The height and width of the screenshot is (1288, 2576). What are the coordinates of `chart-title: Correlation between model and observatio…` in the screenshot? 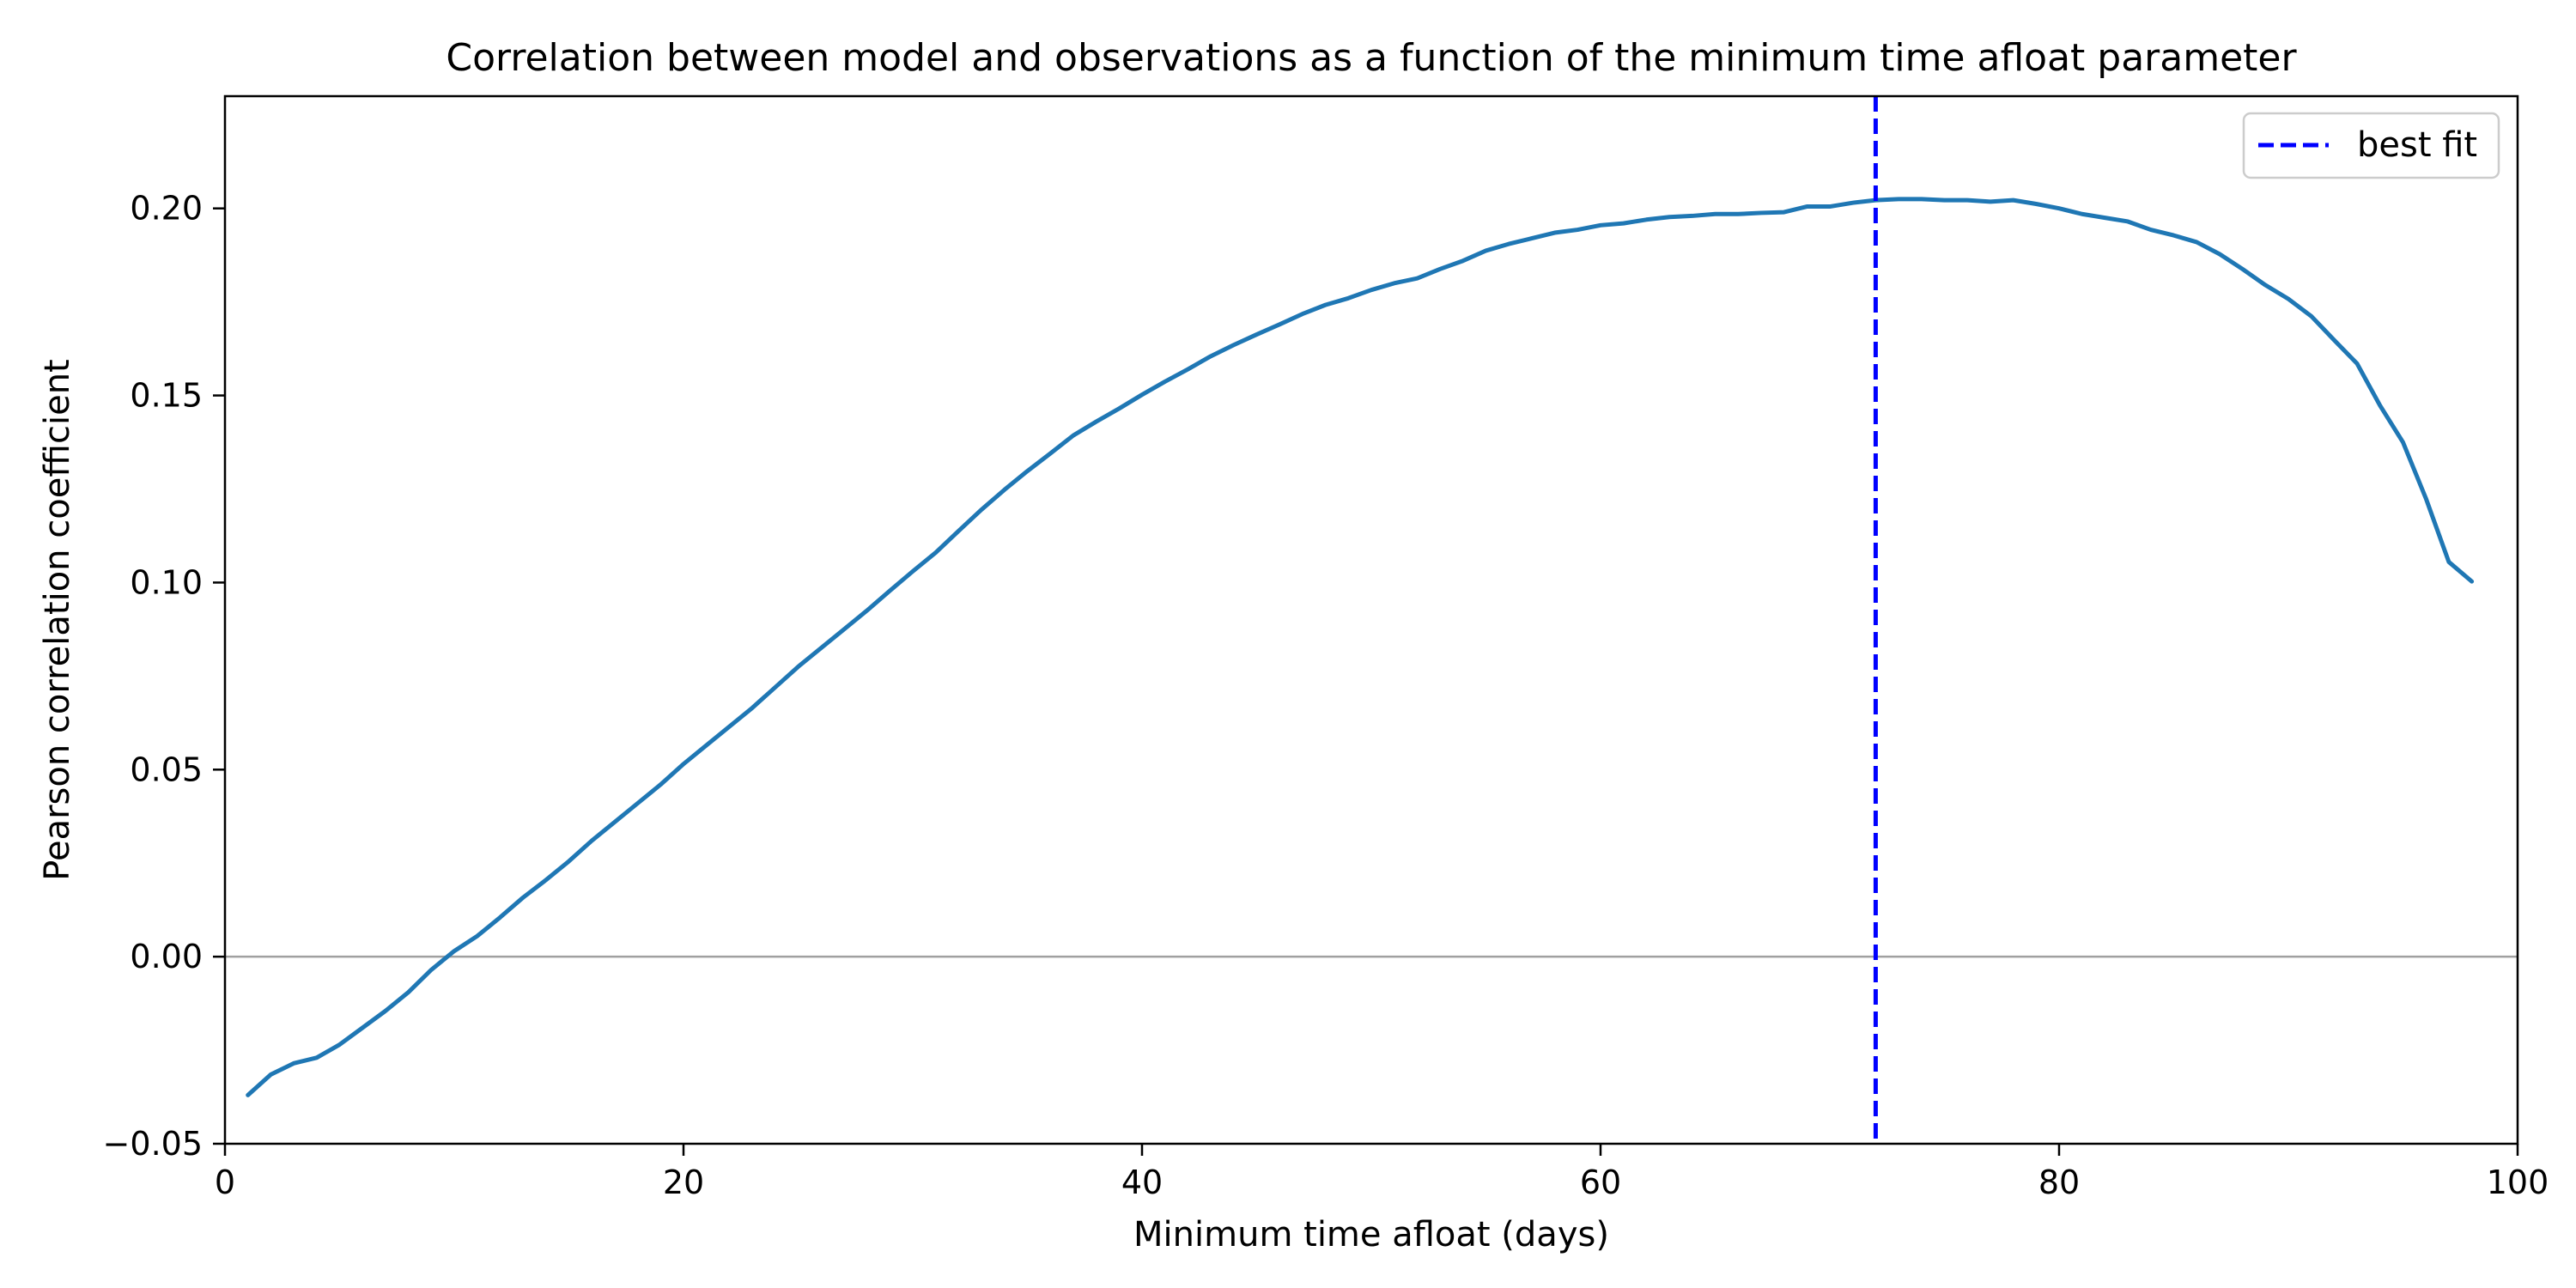 It's located at (1371, 58).